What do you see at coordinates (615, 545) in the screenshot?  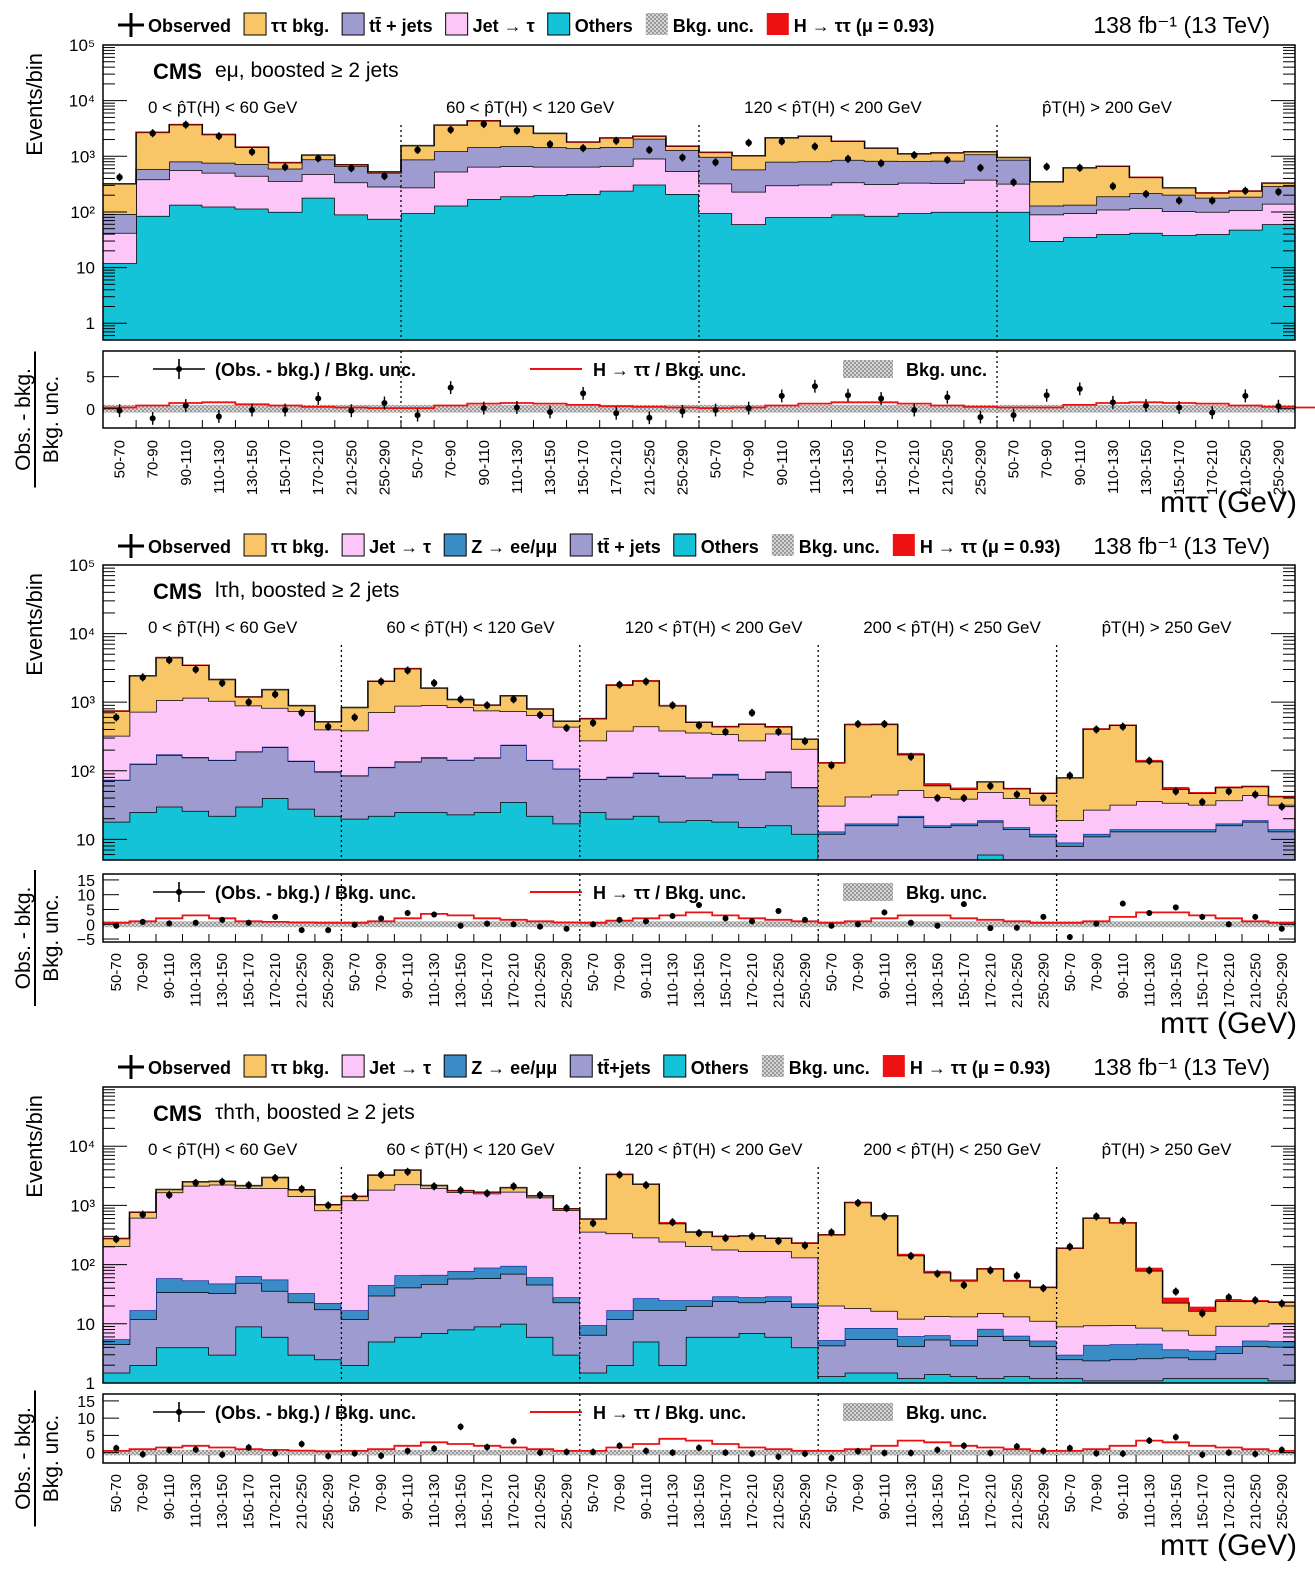 I see `legend-item-ttbar_a: tt̄ + jets` at bounding box center [615, 545].